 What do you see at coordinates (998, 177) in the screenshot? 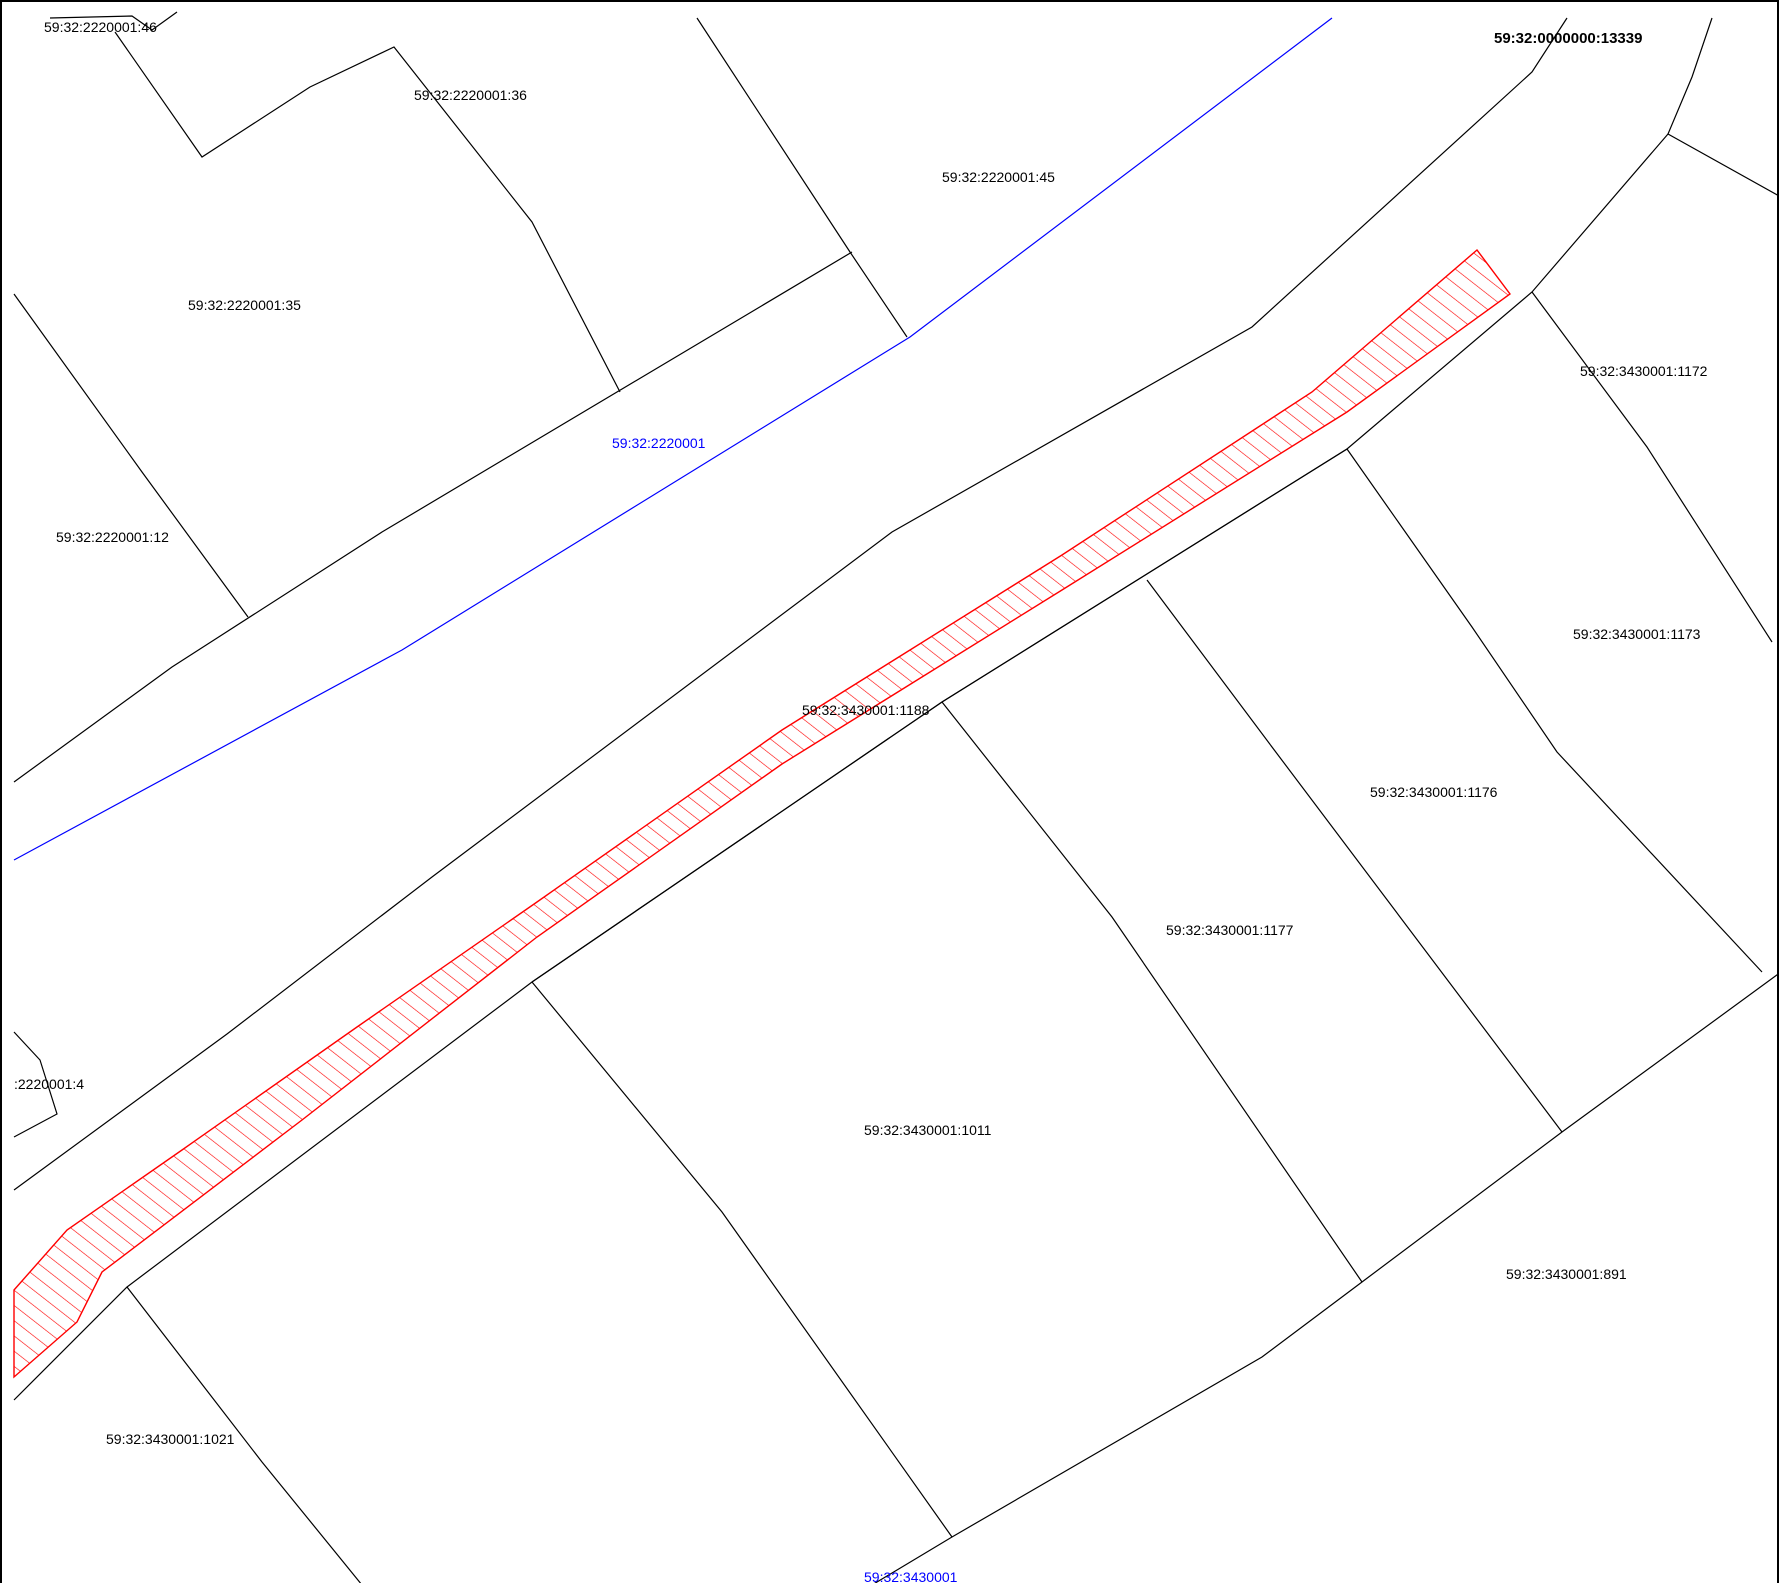
I see `parcel-label-45: 59:32:2220001:45` at bounding box center [998, 177].